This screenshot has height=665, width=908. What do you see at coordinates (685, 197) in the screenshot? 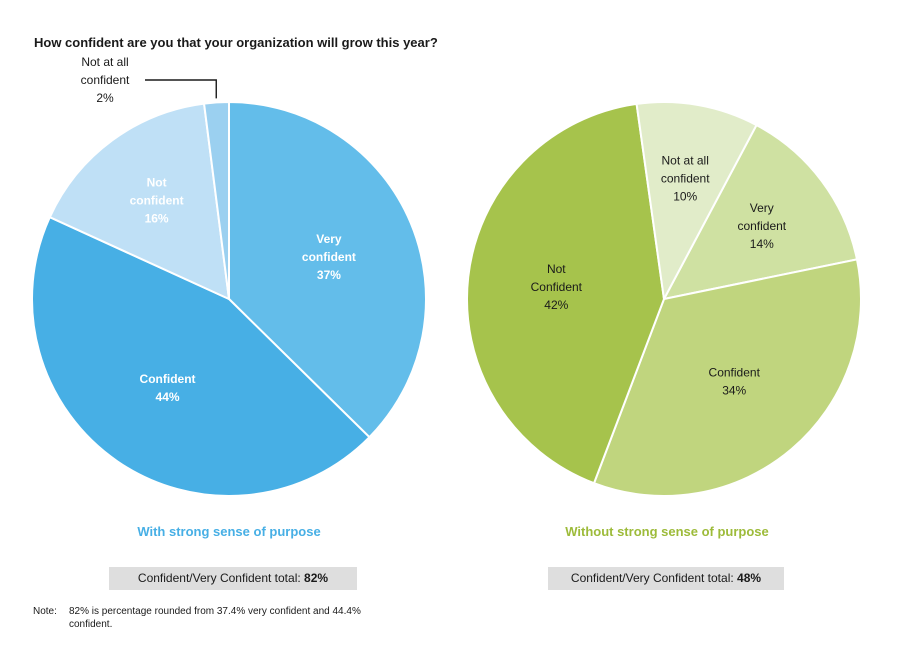
I see `pie1-slice-3-value: 10%` at bounding box center [685, 197].